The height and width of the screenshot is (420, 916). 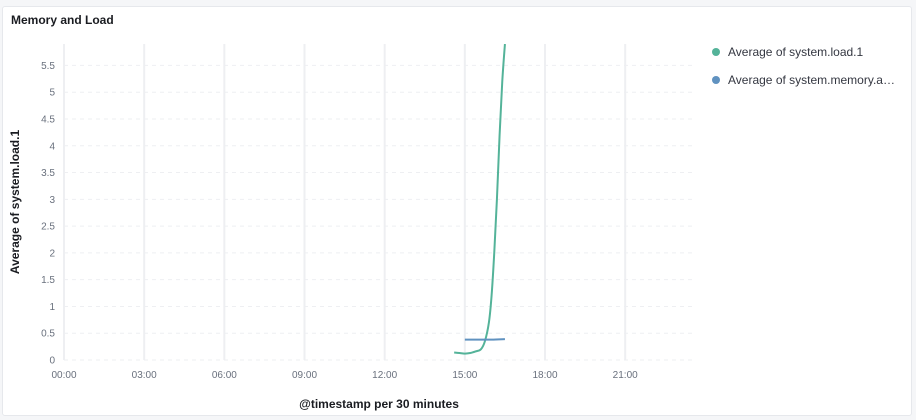 What do you see at coordinates (48, 227) in the screenshot?
I see `y-tick-label: 2.5` at bounding box center [48, 227].